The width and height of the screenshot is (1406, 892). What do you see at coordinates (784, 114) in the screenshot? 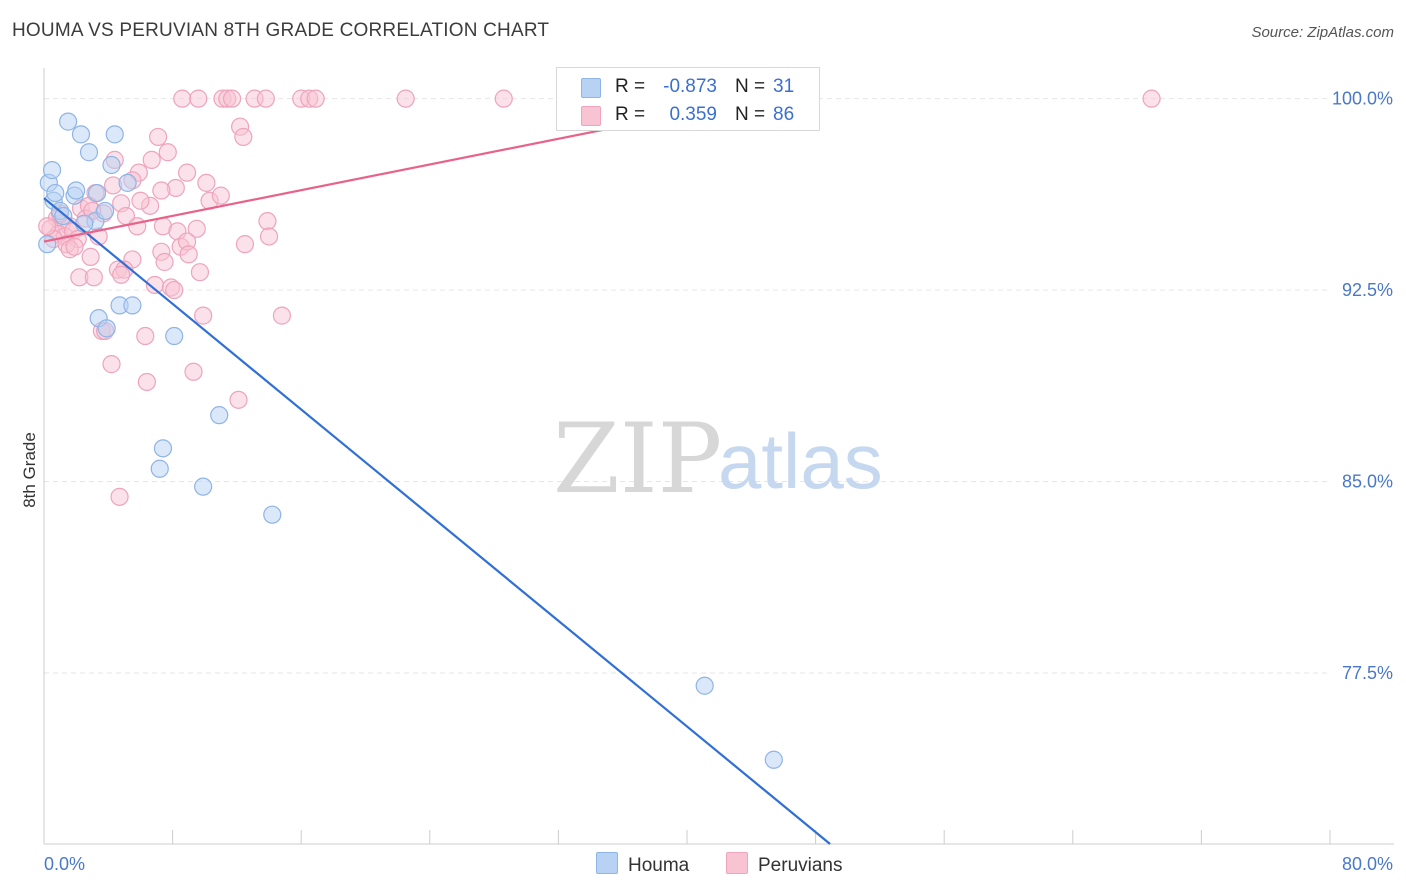
I see `peruvians-n-value: 86` at bounding box center [784, 114].